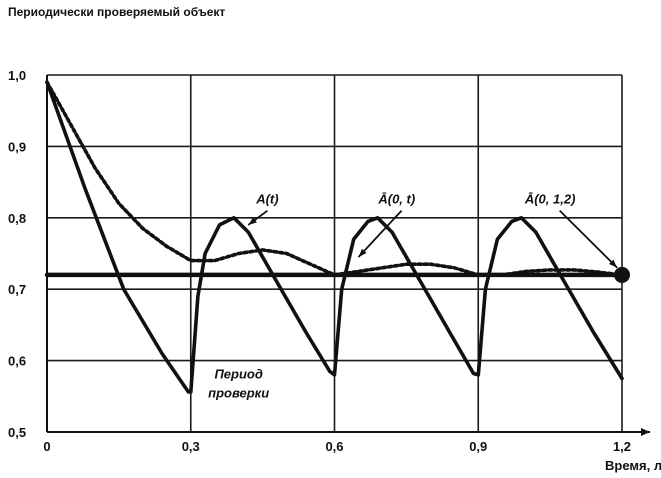  Describe the element at coordinates (238, 373) in the screenshot. I see `annotation-label-3: Период` at that location.